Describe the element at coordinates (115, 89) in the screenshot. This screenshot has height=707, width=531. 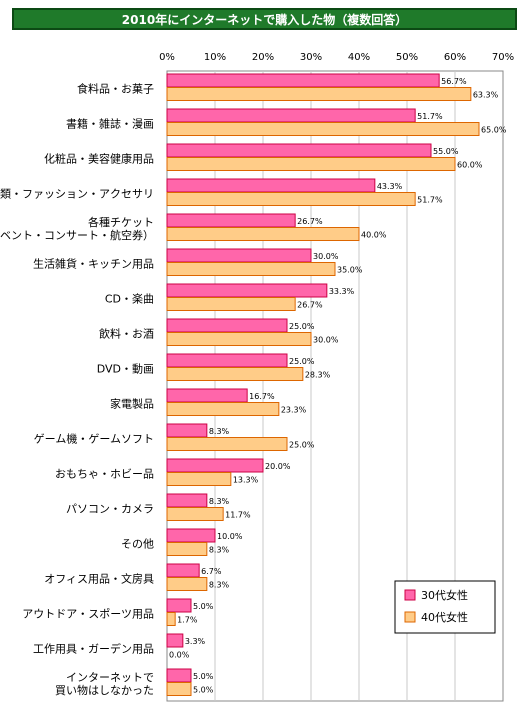
I see `category-label: 食料品・お菓子` at that location.